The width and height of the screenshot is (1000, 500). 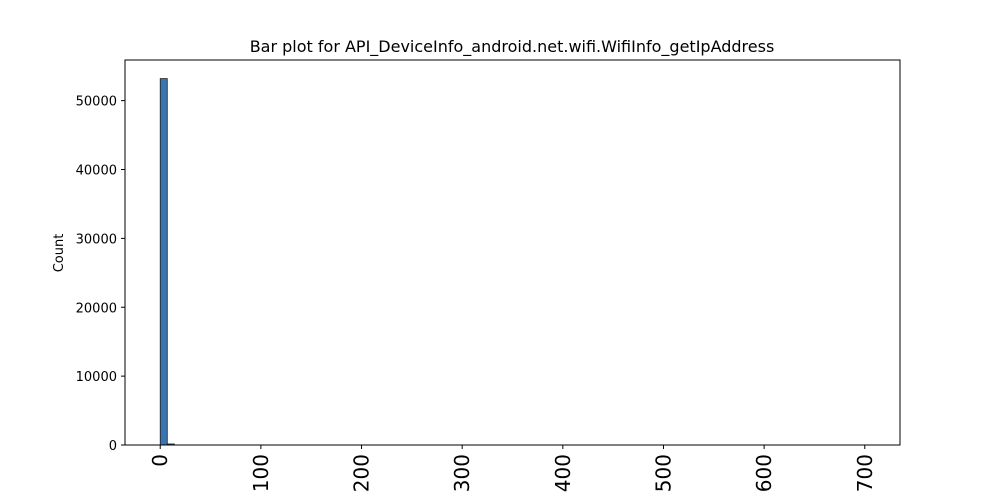 What do you see at coordinates (764, 473) in the screenshot?
I see `x-tick-label: 600` at bounding box center [764, 473].